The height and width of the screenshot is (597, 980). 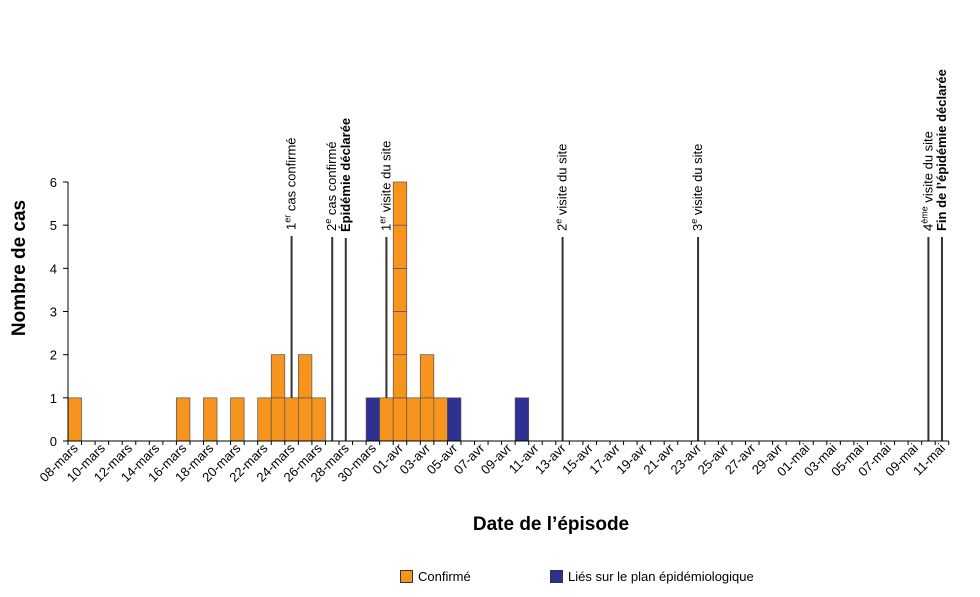 What do you see at coordinates (331, 186) in the screenshot?
I see `annotation-label: 2e cas confirmé` at bounding box center [331, 186].